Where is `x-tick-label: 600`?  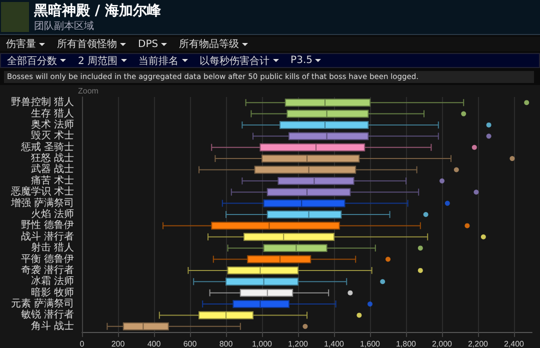
x-tick-label: 600 is located at coordinates (190, 344).